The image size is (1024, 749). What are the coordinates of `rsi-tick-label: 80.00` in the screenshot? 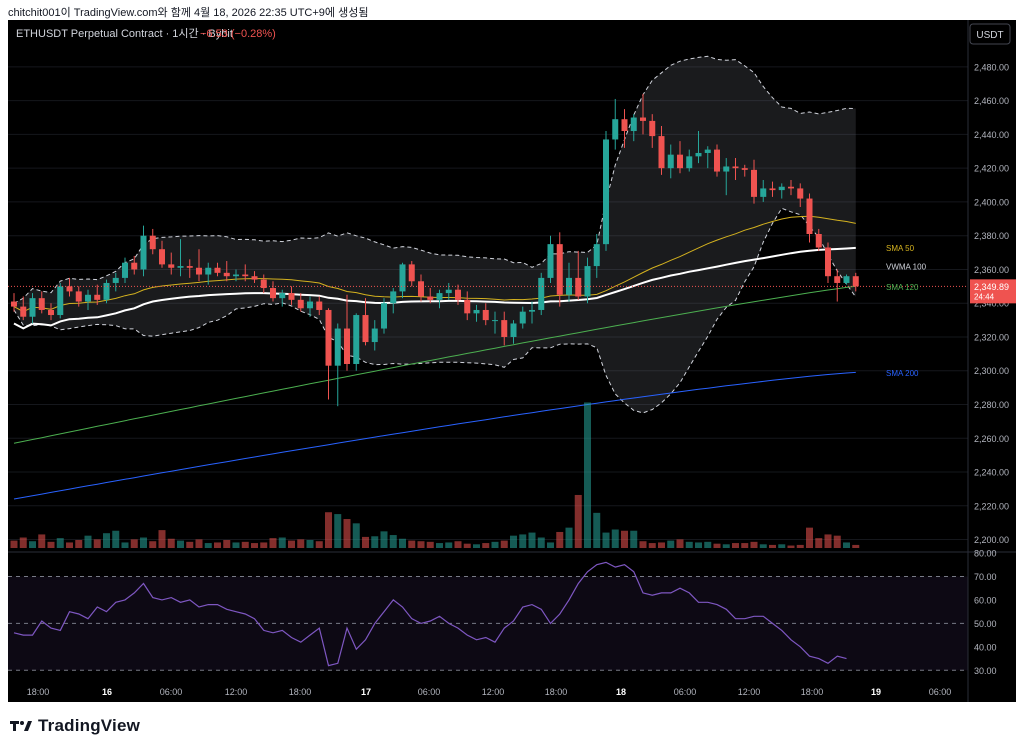 It's located at (985, 554).